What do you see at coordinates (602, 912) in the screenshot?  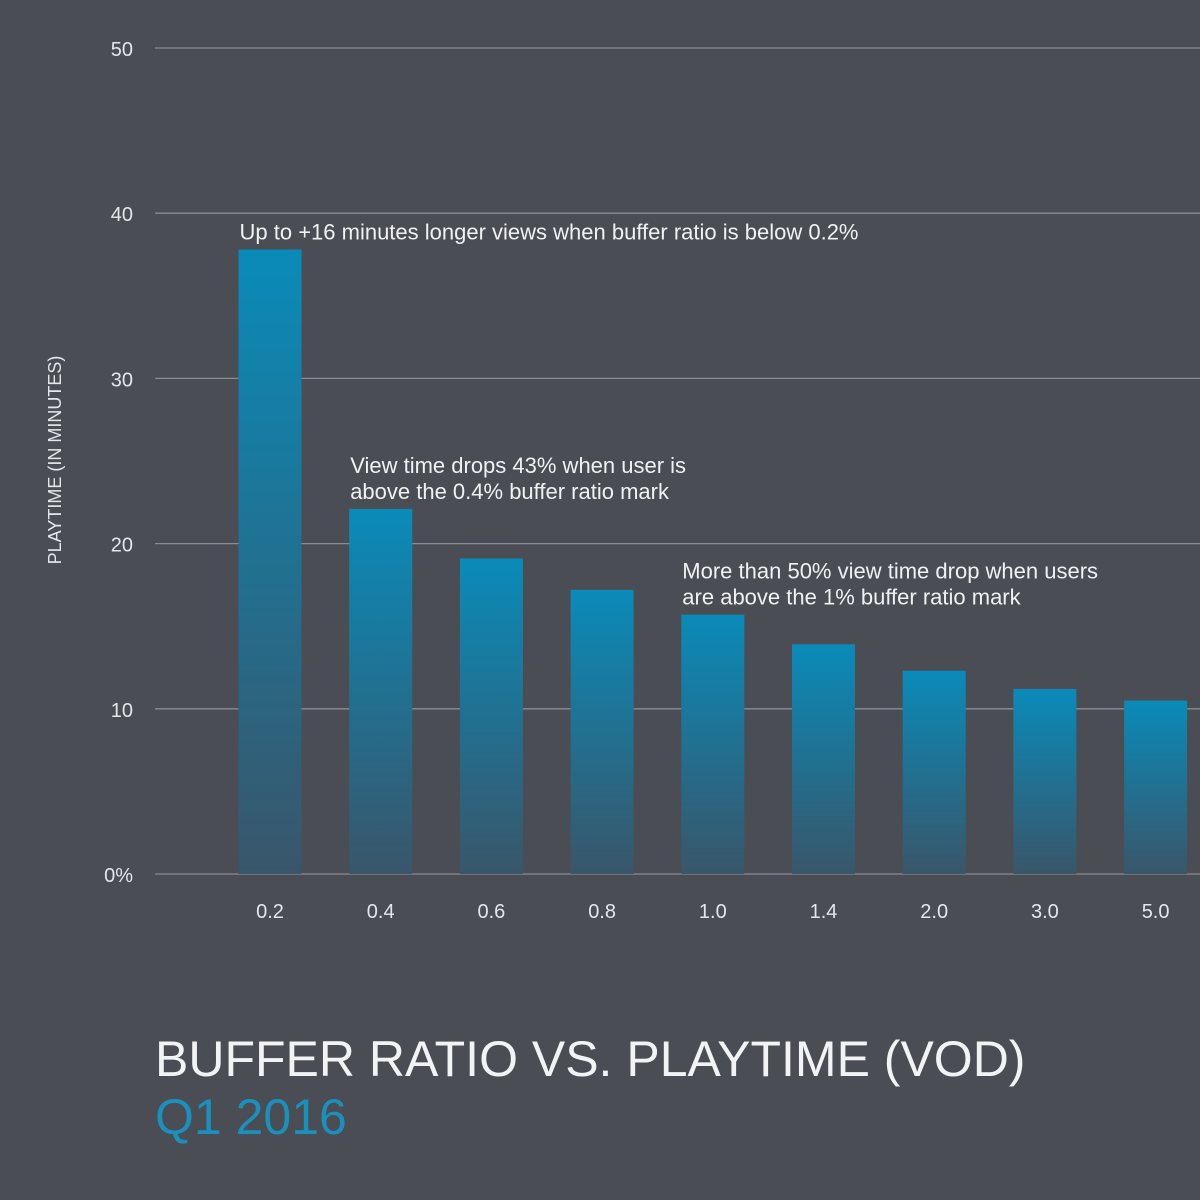 I see `x-tick-label: 0.8` at bounding box center [602, 912].